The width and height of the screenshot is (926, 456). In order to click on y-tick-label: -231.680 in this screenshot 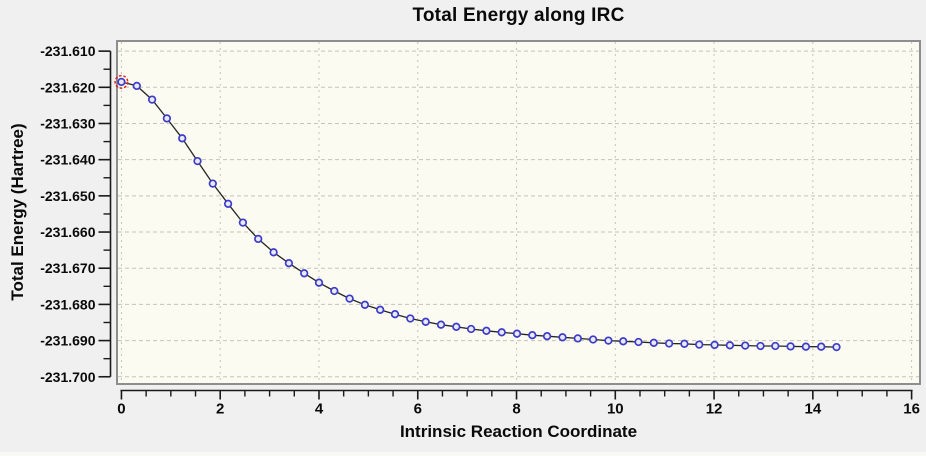, I will do `click(67, 304)`.